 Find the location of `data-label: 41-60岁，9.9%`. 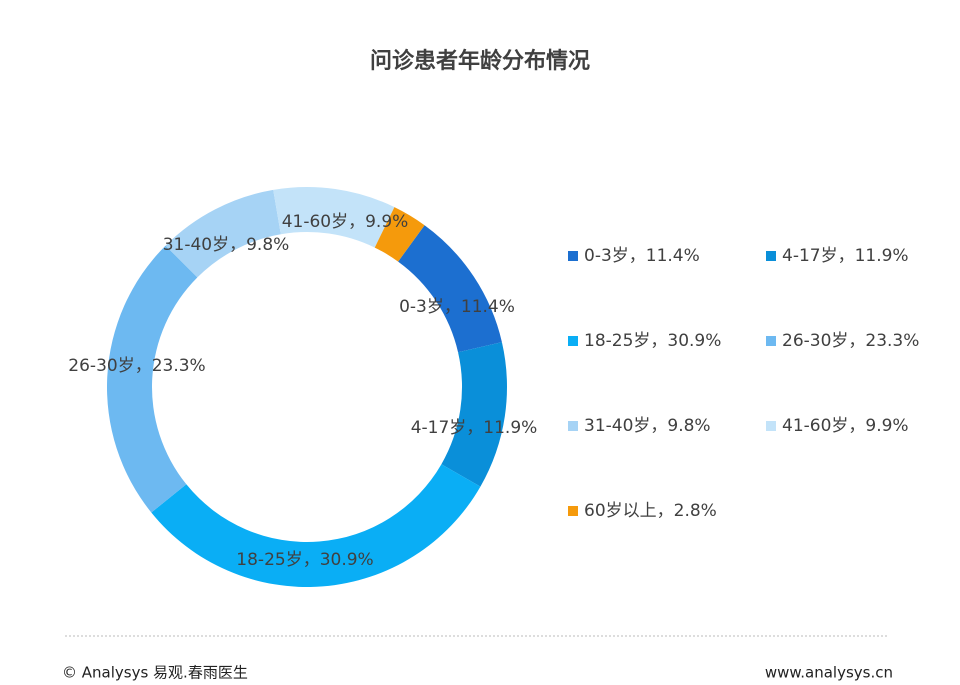

data-label: 41-60岁，9.9% is located at coordinates (345, 222).